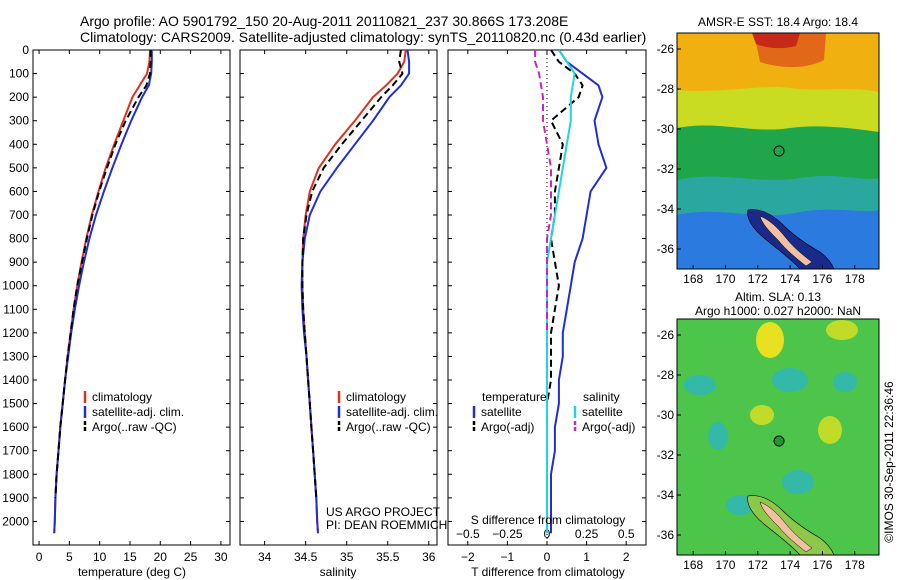  Describe the element at coordinates (778, 22) in the screenshot. I see `sst-map-title: AMSR-E SST: 18.4 Argo: 18.4` at that location.